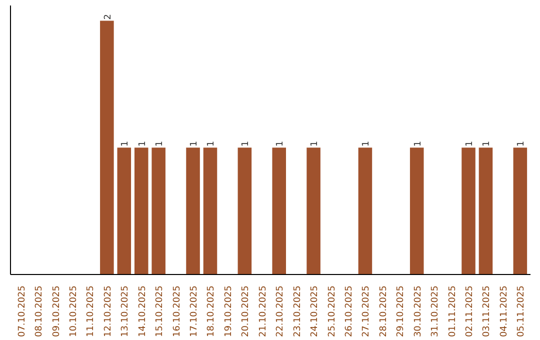  What do you see at coordinates (504, 312) in the screenshot?
I see `x-tick-label: 04.11.2025` at bounding box center [504, 312].